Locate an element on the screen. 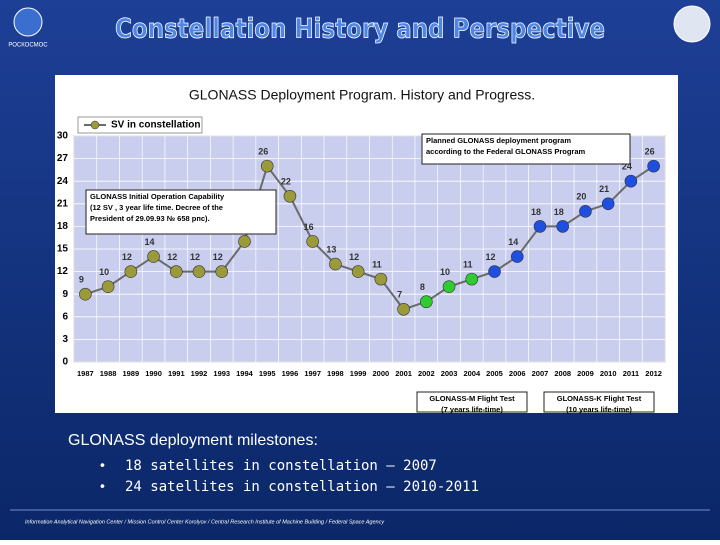 This screenshot has width=720, height=545. slide-title: Constellation History and Perspective is located at coordinates (360, 29).